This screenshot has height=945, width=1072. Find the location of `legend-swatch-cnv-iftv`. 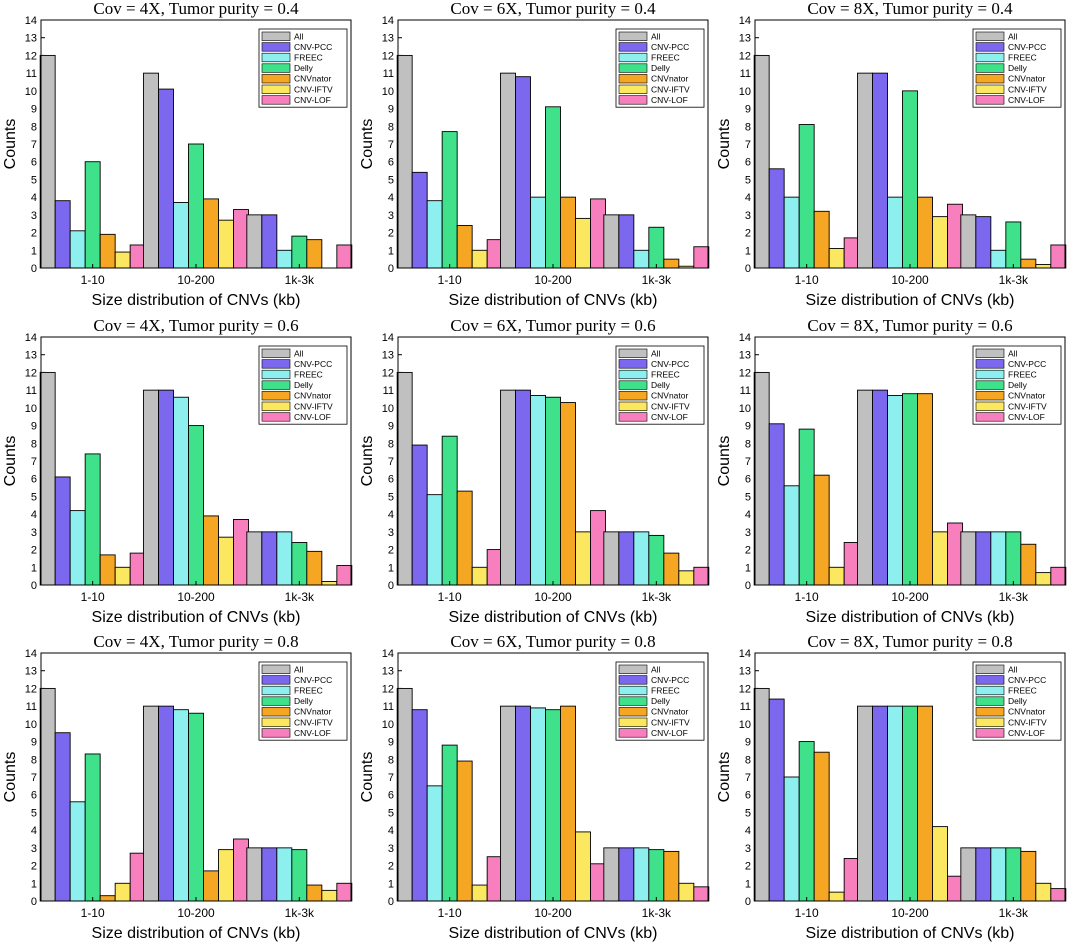

legend-swatch-cnv-iftv is located at coordinates (633, 89).